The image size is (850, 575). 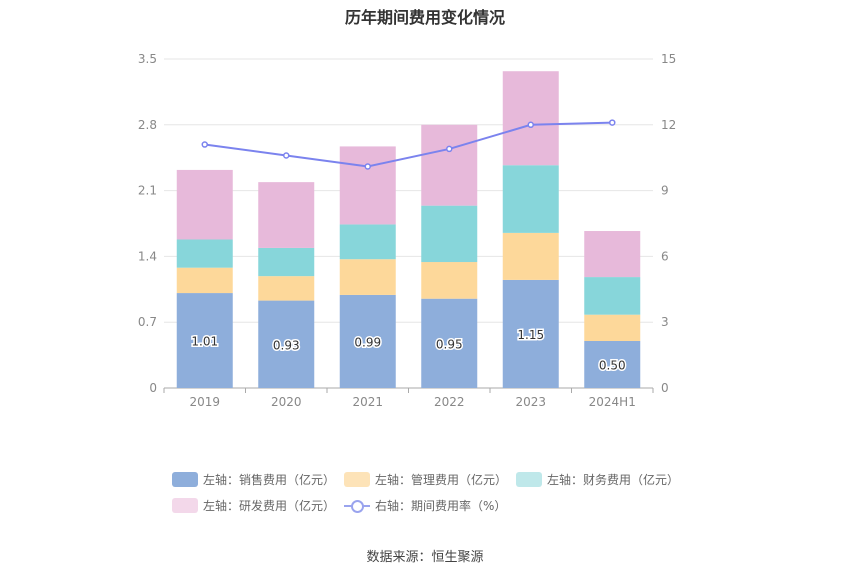 What do you see at coordinates (357, 479) in the screenshot?
I see `legend-swatch-admin` at bounding box center [357, 479].